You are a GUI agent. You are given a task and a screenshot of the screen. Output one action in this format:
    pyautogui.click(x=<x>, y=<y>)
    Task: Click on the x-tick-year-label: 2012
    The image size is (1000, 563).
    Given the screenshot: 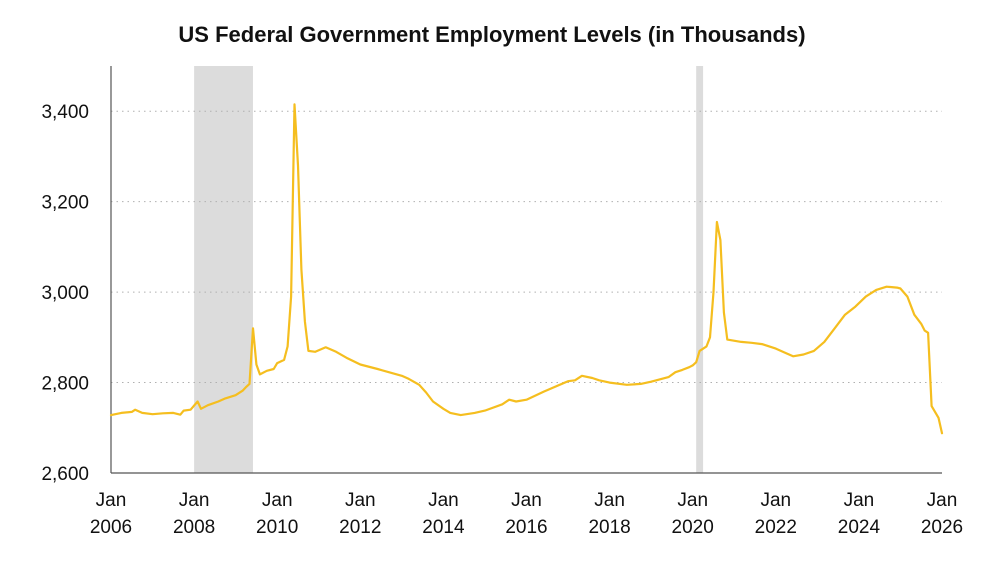 What is the action you would take?
    pyautogui.click(x=360, y=527)
    